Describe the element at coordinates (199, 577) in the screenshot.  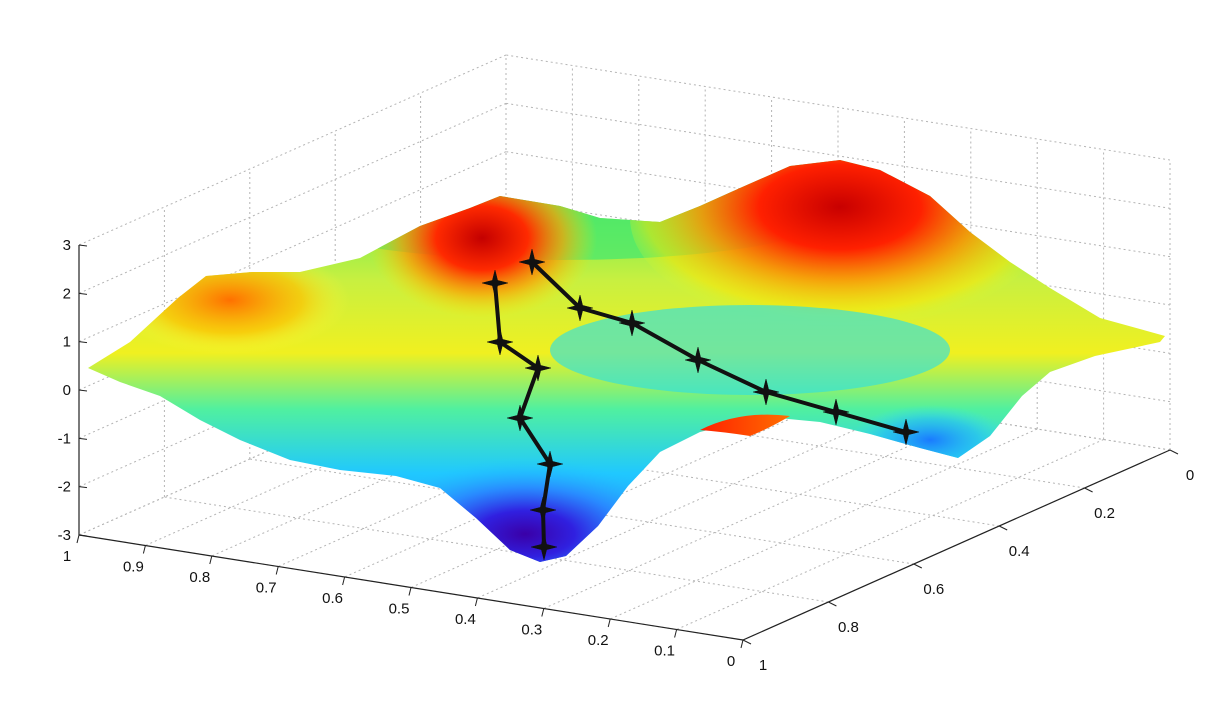
I see `x-tick-label: 0.8` at that location.